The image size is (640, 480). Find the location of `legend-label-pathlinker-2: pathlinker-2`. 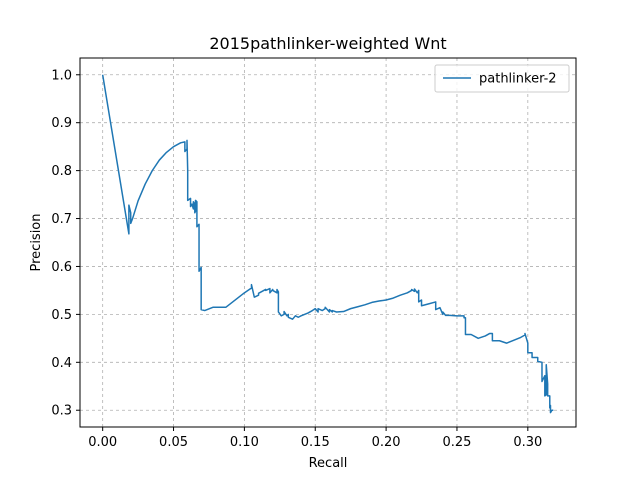

legend-label-pathlinker-2: pathlinker-2 is located at coordinates (518, 79).